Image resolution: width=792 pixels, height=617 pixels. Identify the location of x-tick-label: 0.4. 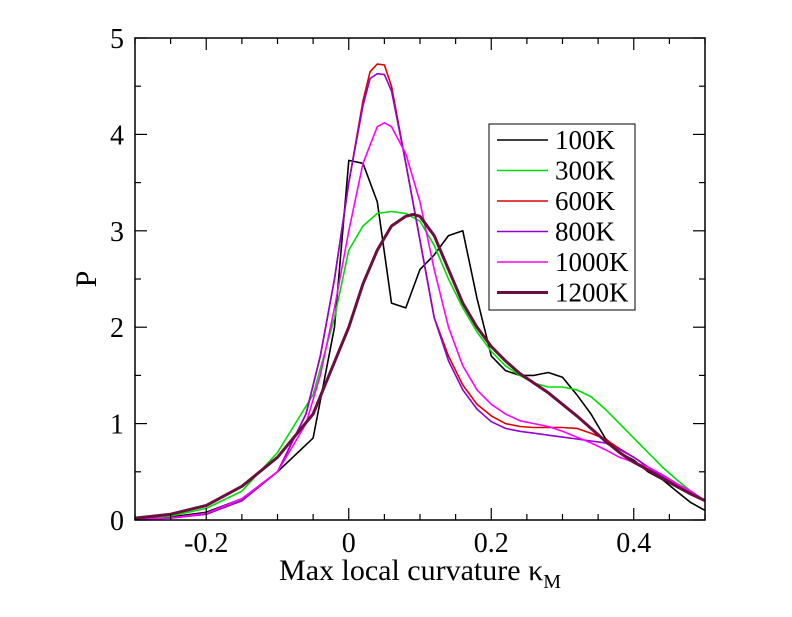
(633, 543).